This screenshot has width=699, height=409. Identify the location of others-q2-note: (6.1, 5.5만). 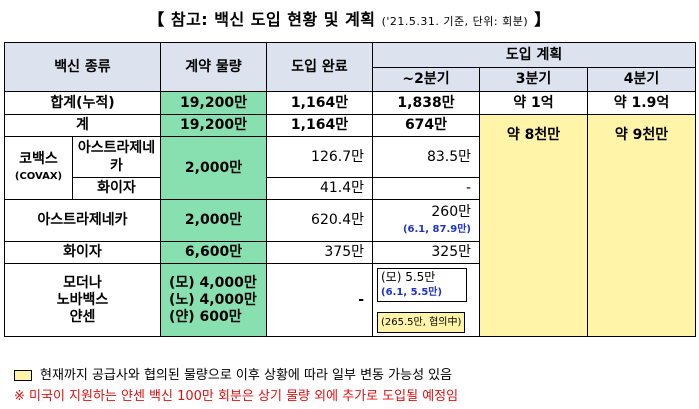
(412, 292).